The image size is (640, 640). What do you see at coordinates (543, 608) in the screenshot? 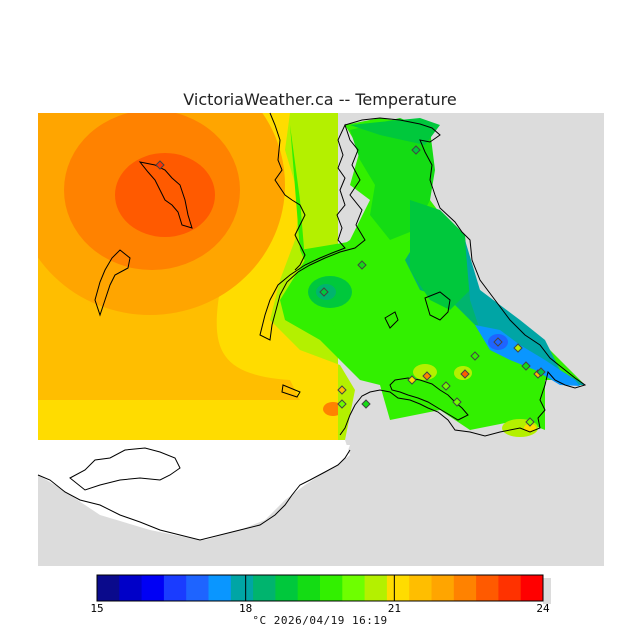
I see `legend-tick-label: 24` at bounding box center [543, 608].